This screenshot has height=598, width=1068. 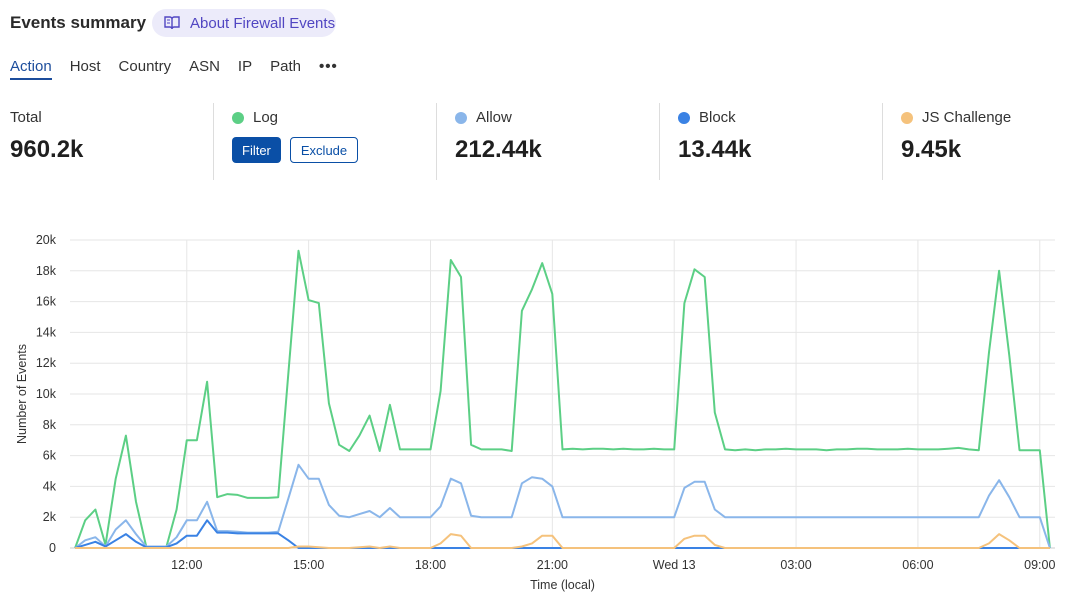 I want to click on y-tick-label: 0, so click(x=52, y=548).